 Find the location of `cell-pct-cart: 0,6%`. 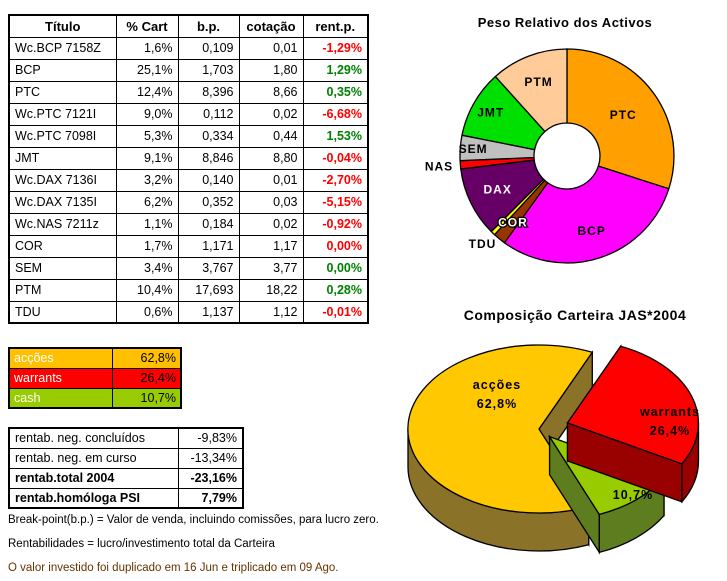

cell-pct-cart: 0,6% is located at coordinates (147, 312).